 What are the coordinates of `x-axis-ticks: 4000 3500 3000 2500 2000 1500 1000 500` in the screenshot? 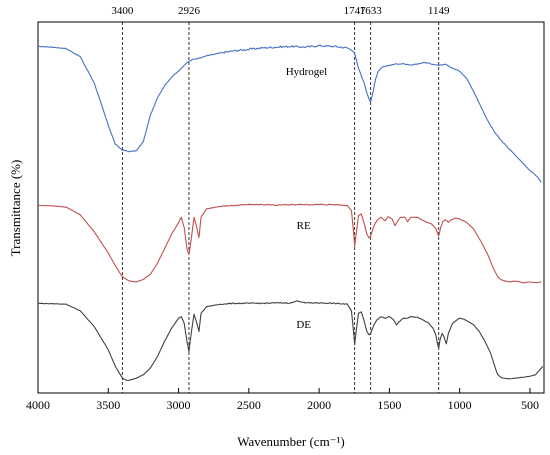 It's located at (282, 400).